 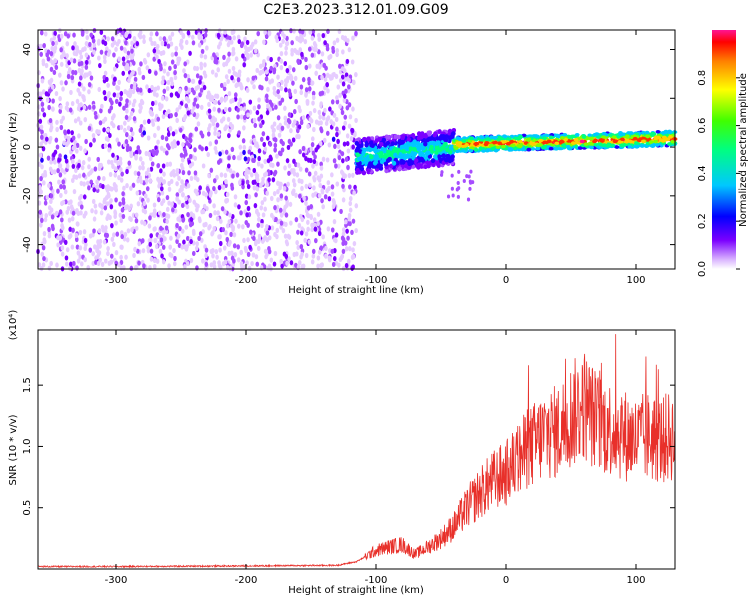 I want to click on snr-y-tick-label: 0.5, so click(x=27, y=508).